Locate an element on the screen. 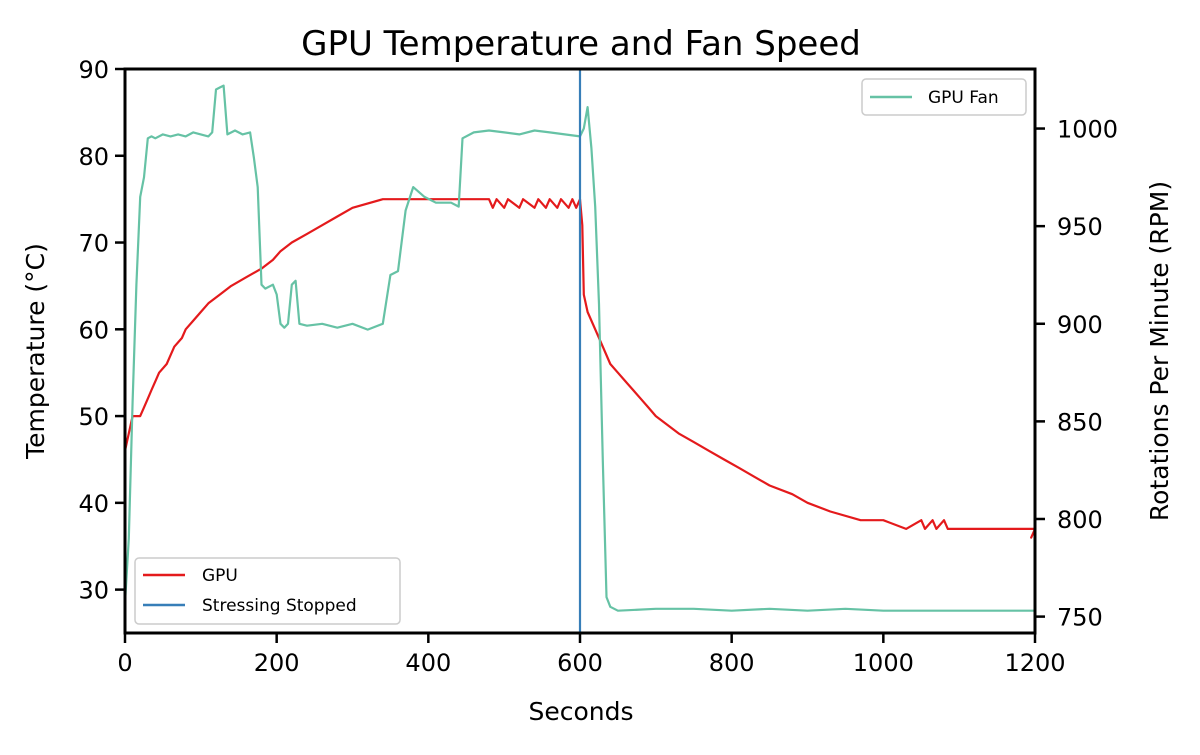 This screenshot has height=755, width=1200. x-tick-label: 0 is located at coordinates (124, 663).